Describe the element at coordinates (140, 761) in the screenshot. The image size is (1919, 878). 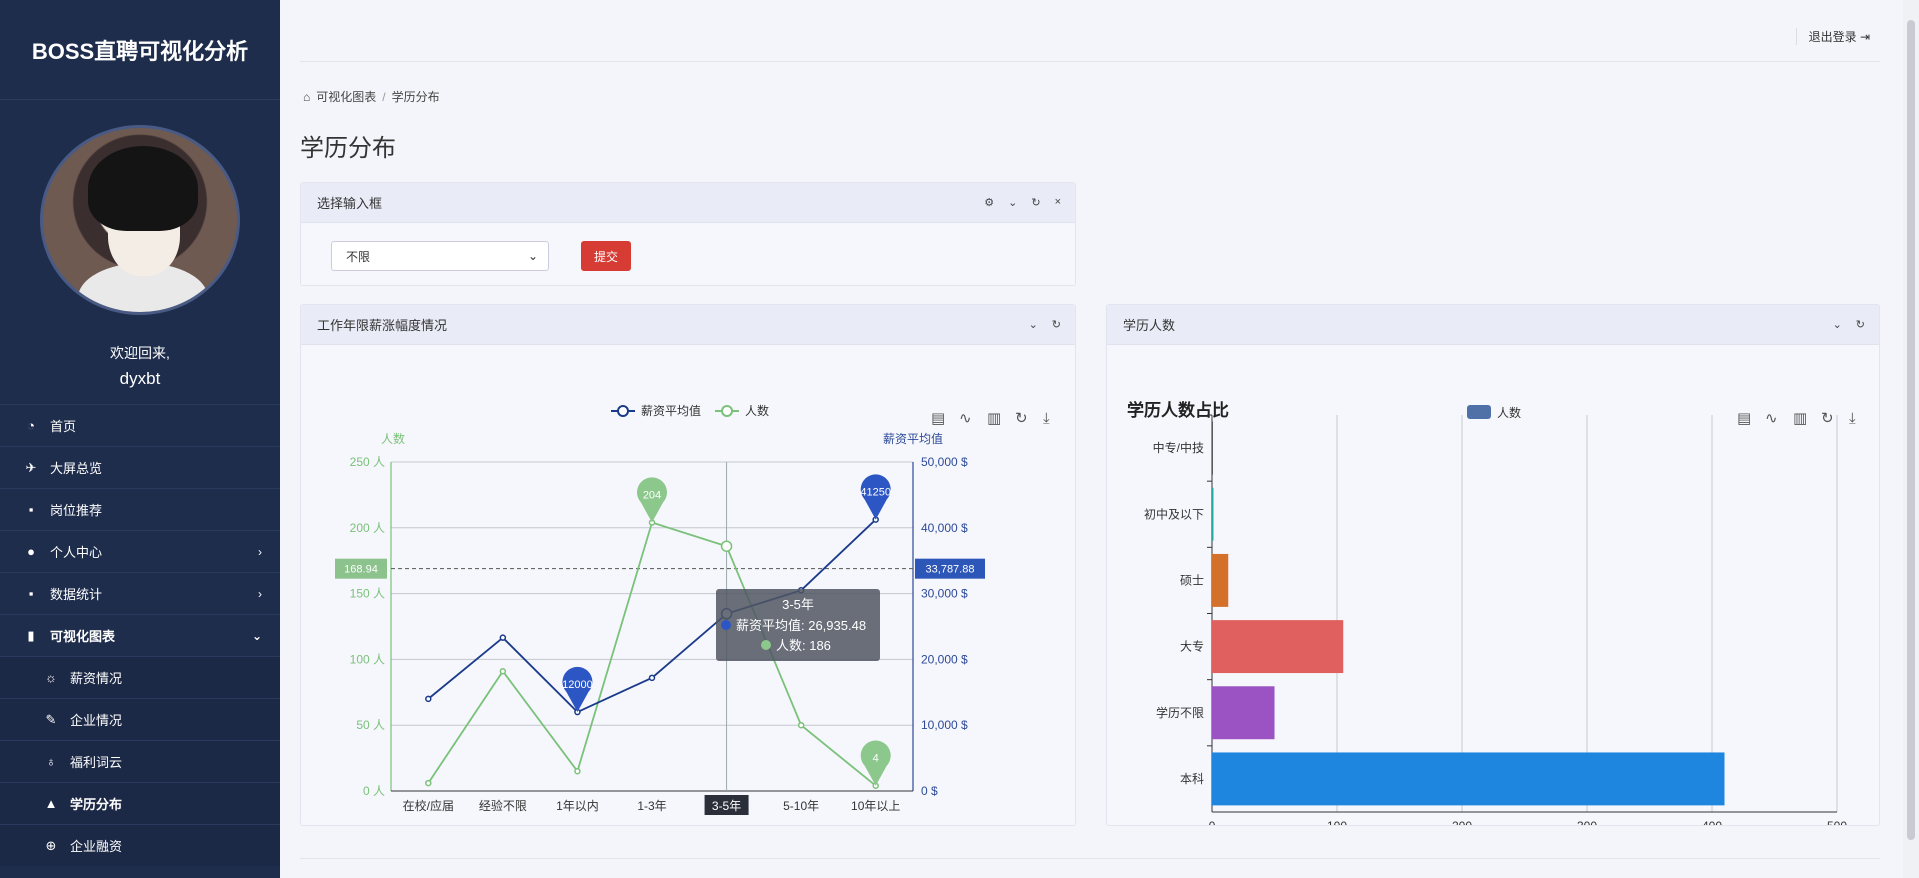
I see `sidebar-subitem-wordcloud: ♁ 福利词云` at that location.